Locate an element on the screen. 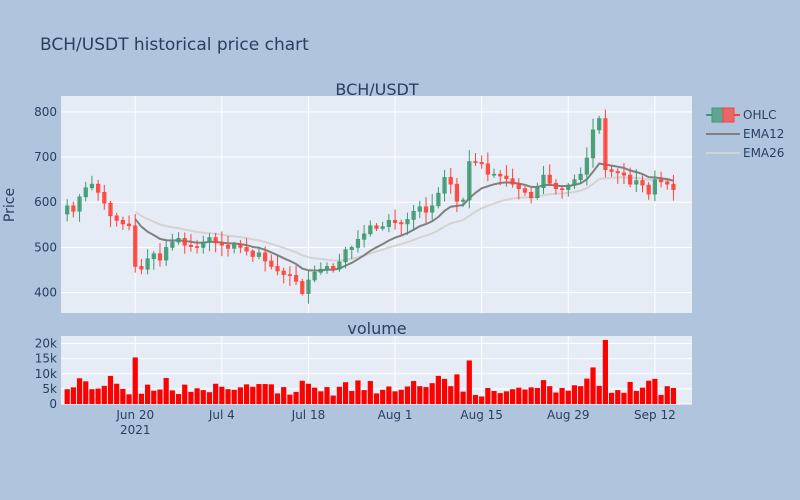 Image resolution: width=800 pixels, height=500 pixels. legend: OHLC EMA12 EMA26 is located at coordinates (745, 133).